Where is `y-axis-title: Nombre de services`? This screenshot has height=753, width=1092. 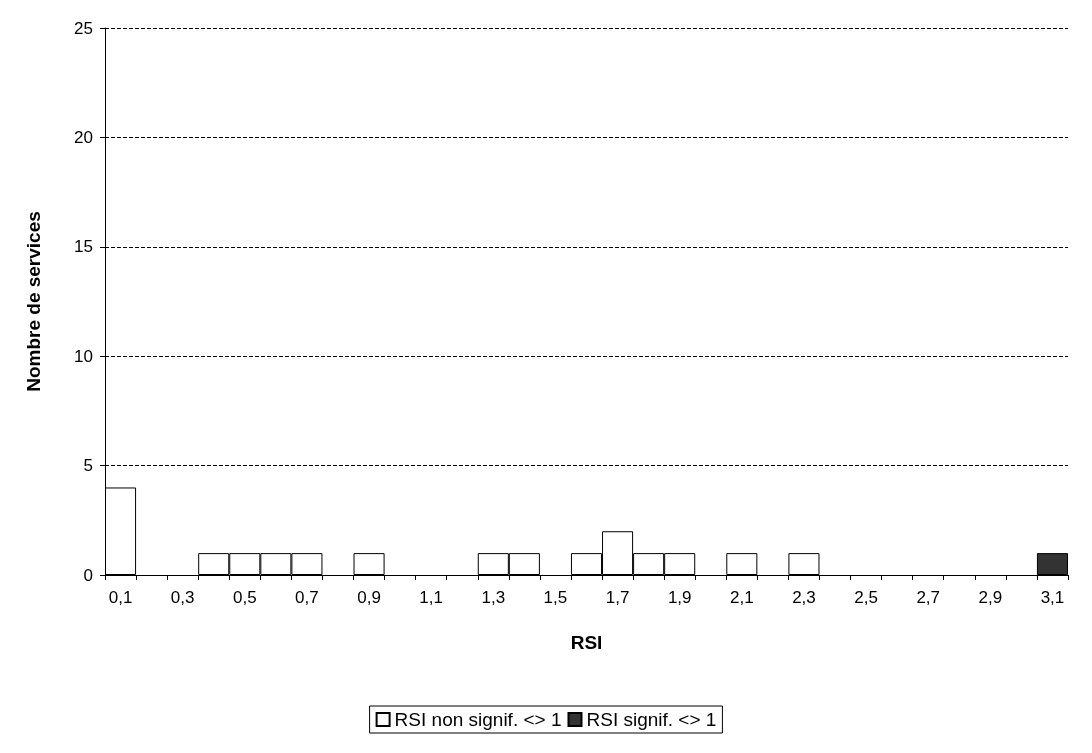 y-axis-title: Nombre de services is located at coordinates (33, 301).